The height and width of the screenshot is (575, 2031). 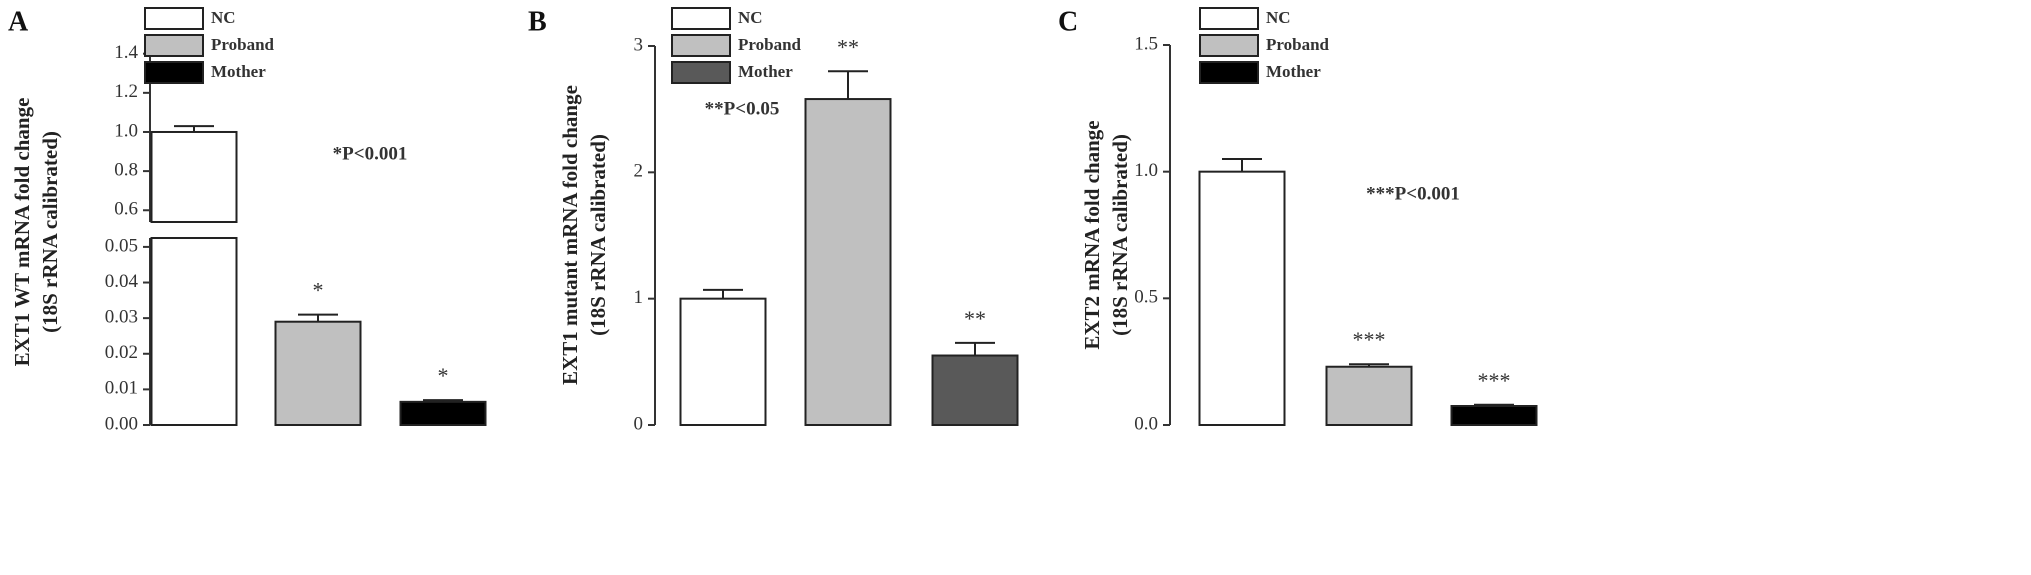 What do you see at coordinates (126, 209) in the screenshot?
I see `y-tick-label: 0.6` at bounding box center [126, 209].